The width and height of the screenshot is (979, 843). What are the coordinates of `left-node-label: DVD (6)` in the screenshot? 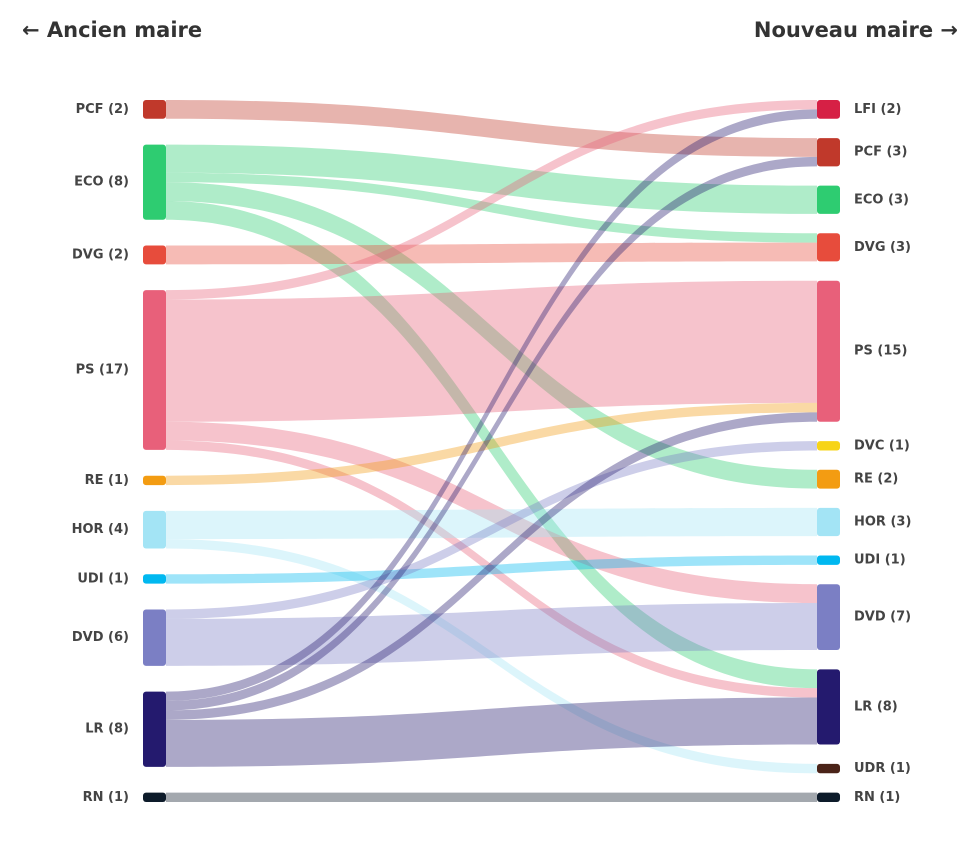 It's located at (100, 637).